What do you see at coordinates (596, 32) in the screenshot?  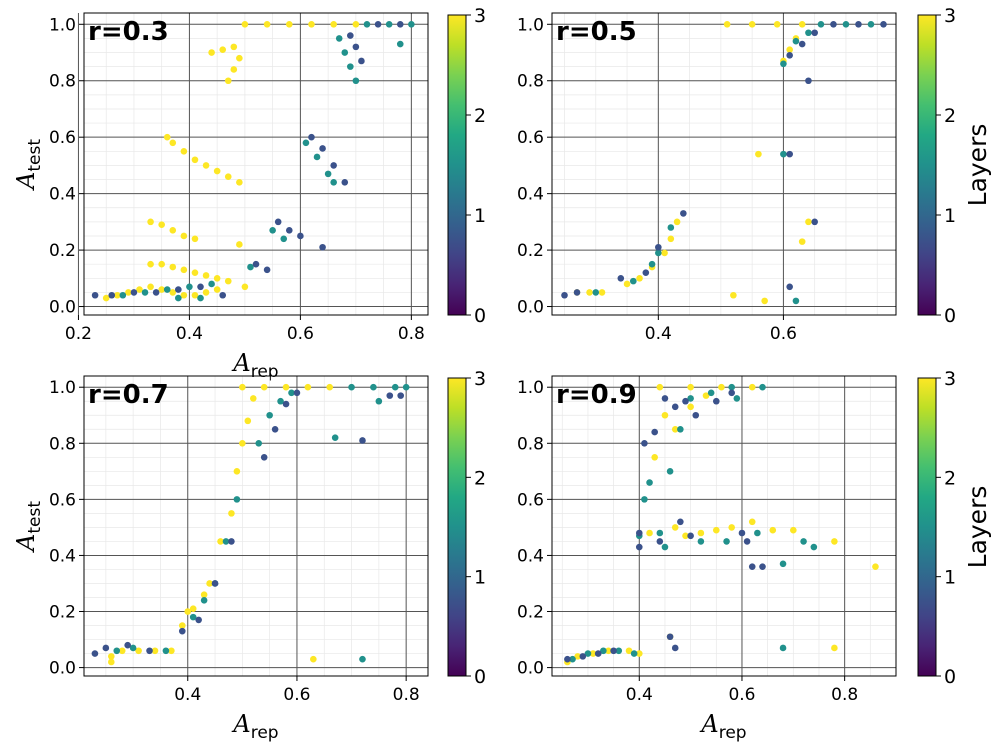 I see `panel-title: r=0.5` at bounding box center [596, 32].